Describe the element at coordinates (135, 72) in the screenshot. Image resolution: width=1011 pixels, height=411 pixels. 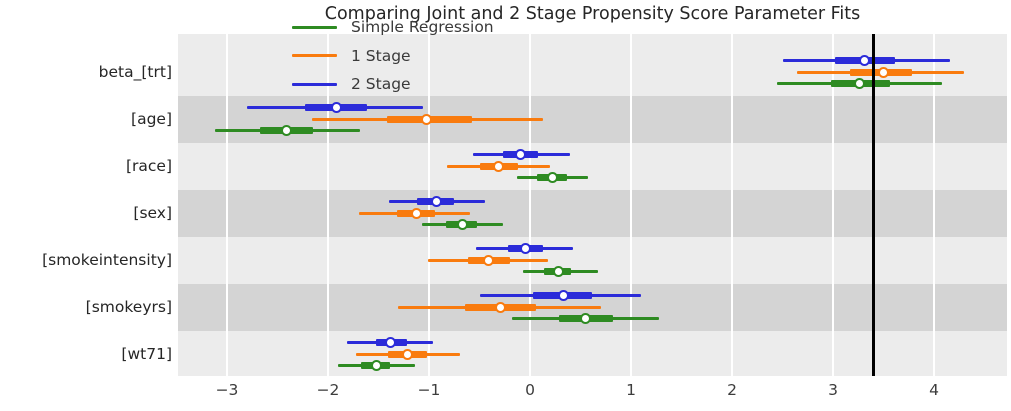
I see `y-axis-label: beta_[trt]` at that location.